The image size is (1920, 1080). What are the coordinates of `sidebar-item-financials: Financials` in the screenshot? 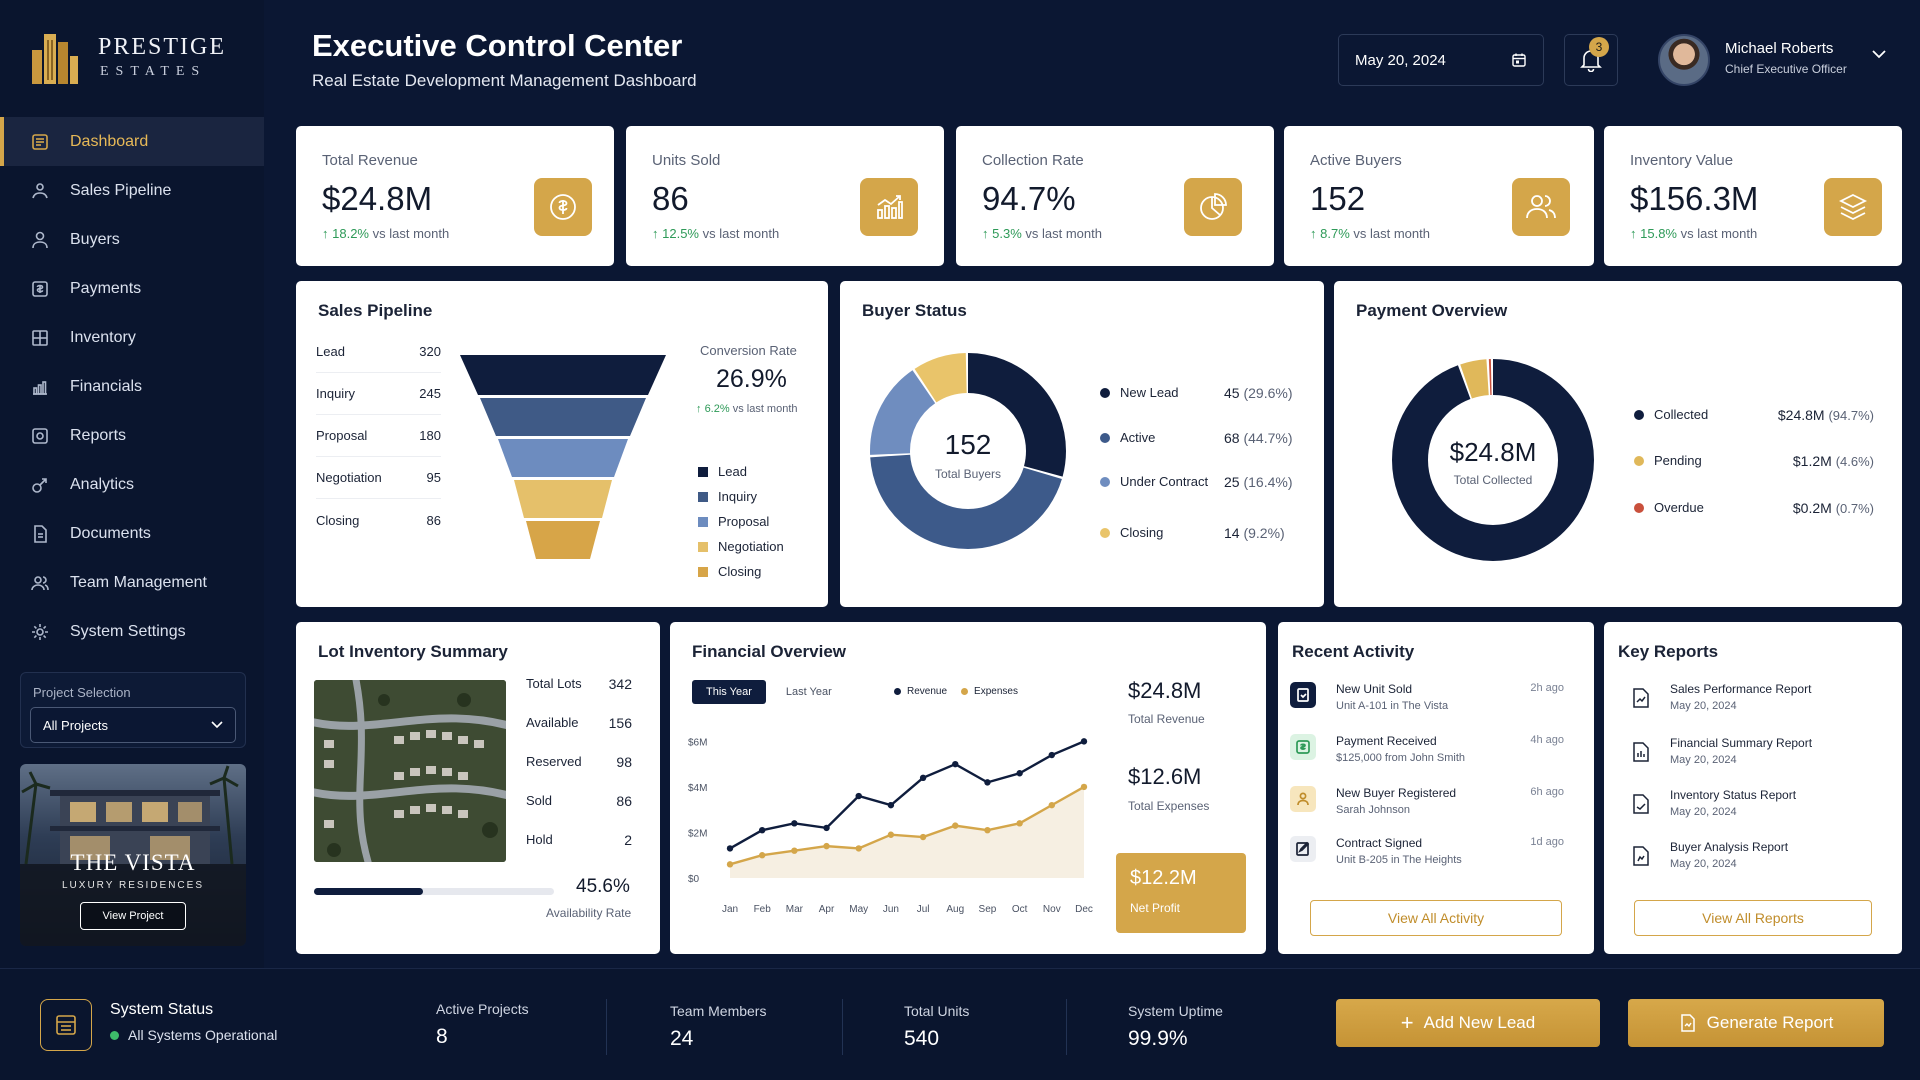 It's located at (132, 386).